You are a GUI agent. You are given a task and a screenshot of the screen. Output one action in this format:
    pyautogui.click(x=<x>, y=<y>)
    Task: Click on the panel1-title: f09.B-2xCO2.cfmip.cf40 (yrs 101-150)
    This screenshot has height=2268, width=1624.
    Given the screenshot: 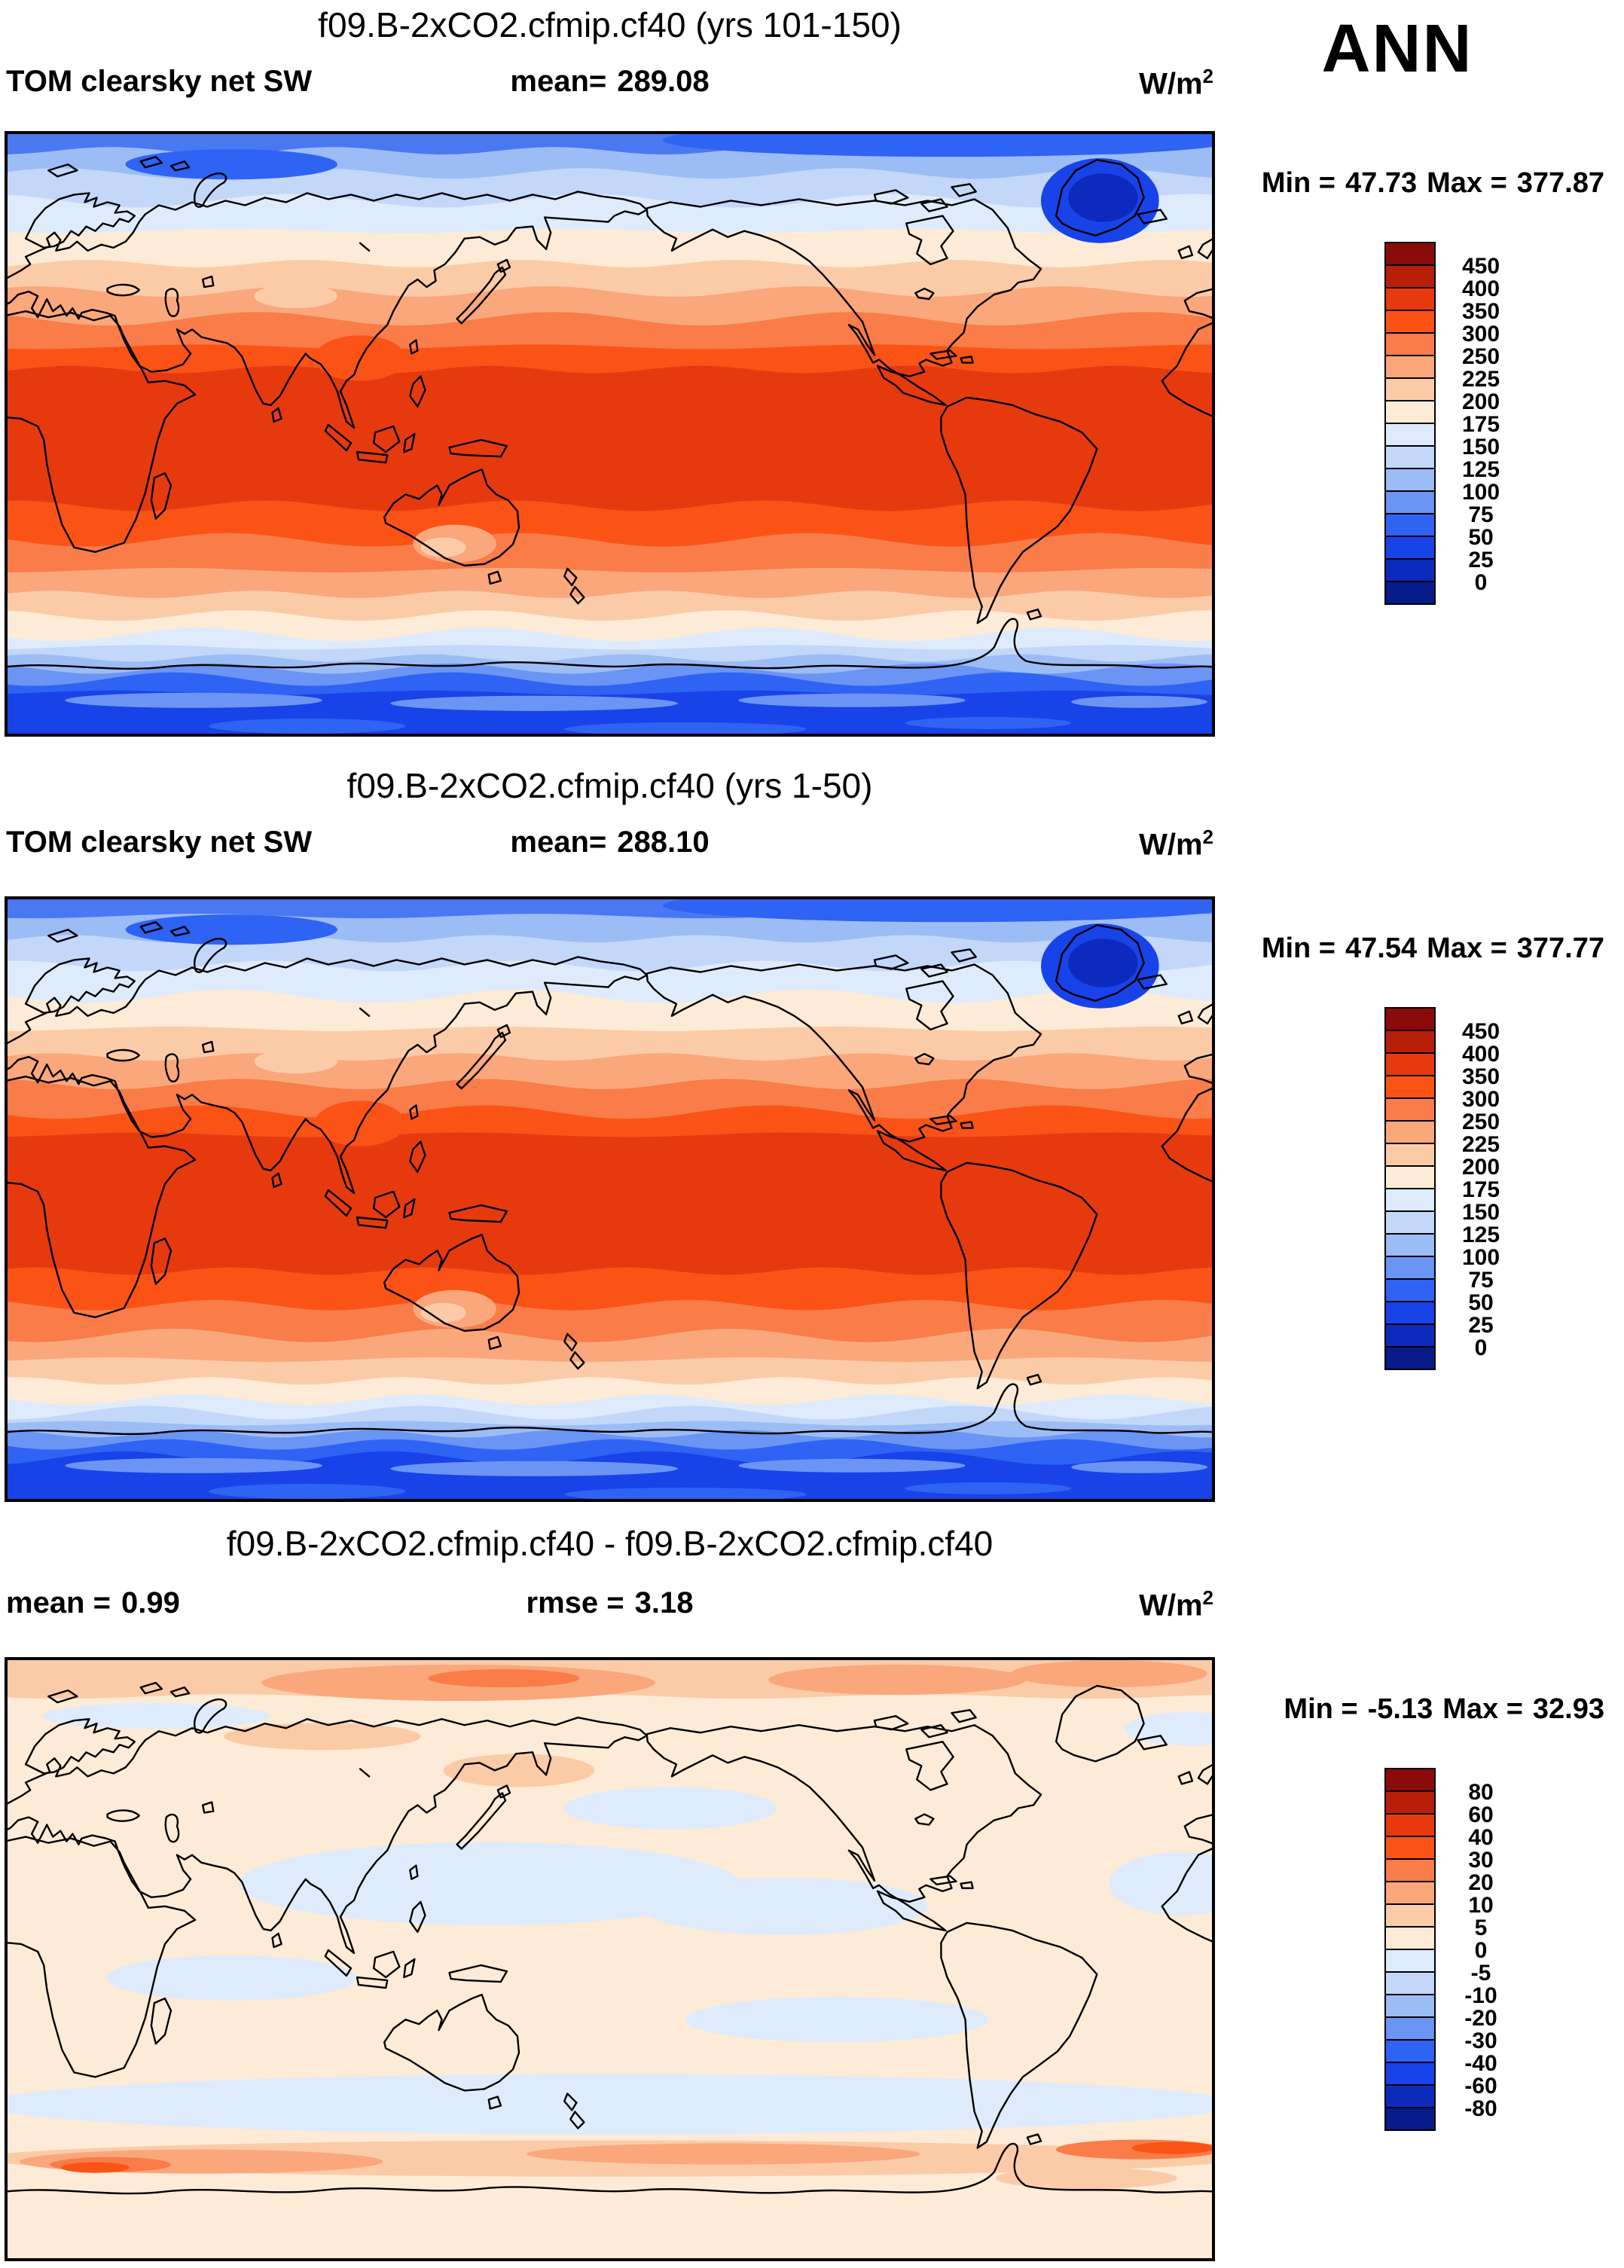 What is the action you would take?
    pyautogui.click(x=610, y=24)
    